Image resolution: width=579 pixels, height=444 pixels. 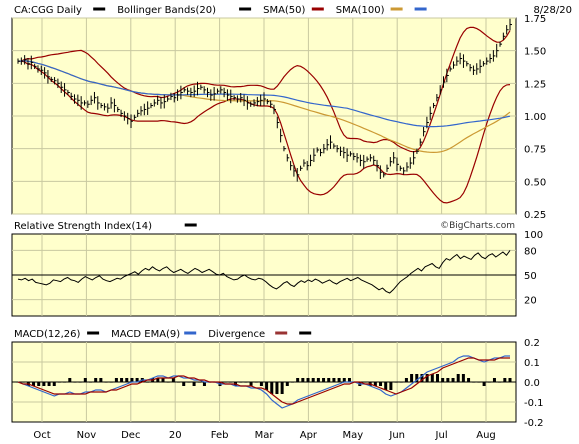 I want to click on legend-macd: MACD(12,26) MACD EMA(9) Divergence, so click(x=163, y=334).